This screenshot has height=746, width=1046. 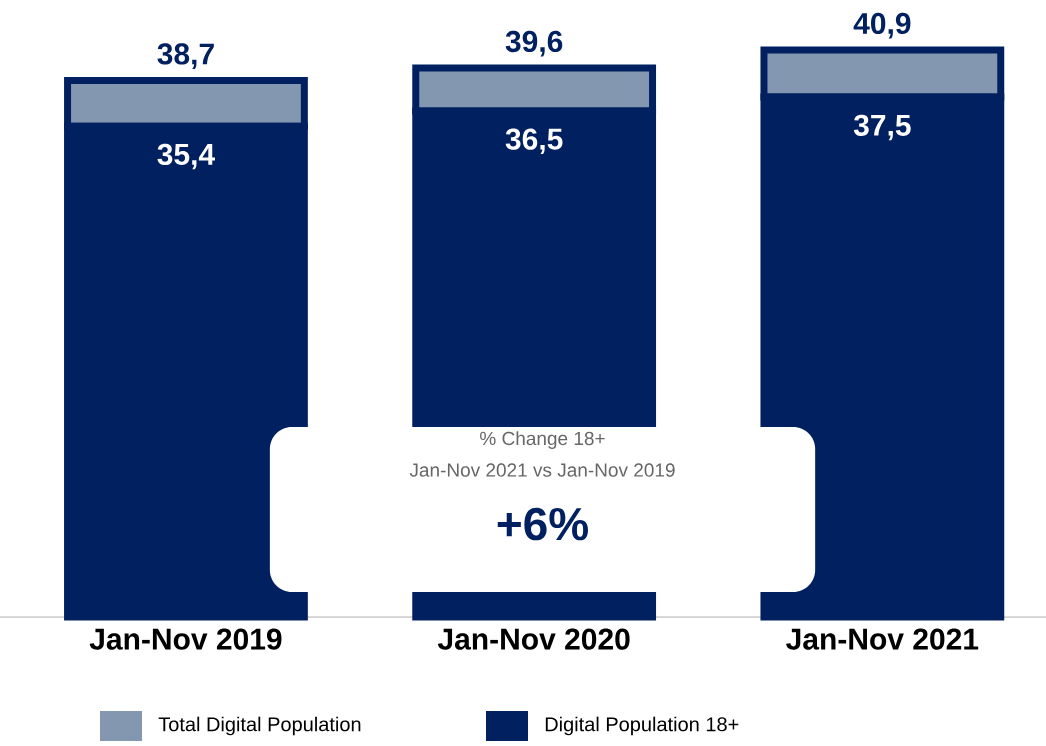 What do you see at coordinates (542, 524) in the screenshot?
I see `annotation: +6%` at bounding box center [542, 524].